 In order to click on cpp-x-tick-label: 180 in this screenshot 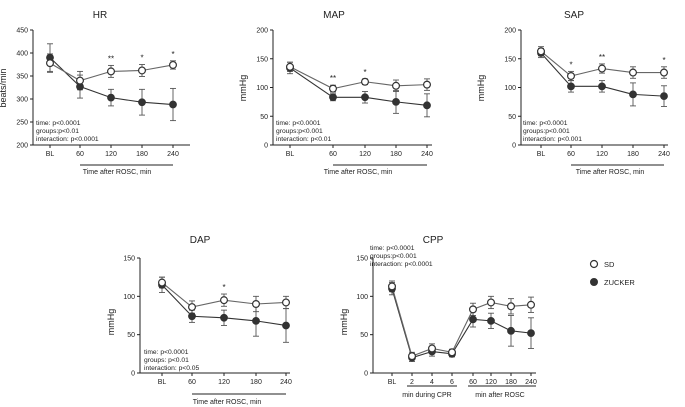, I will do `click(511, 382)`.